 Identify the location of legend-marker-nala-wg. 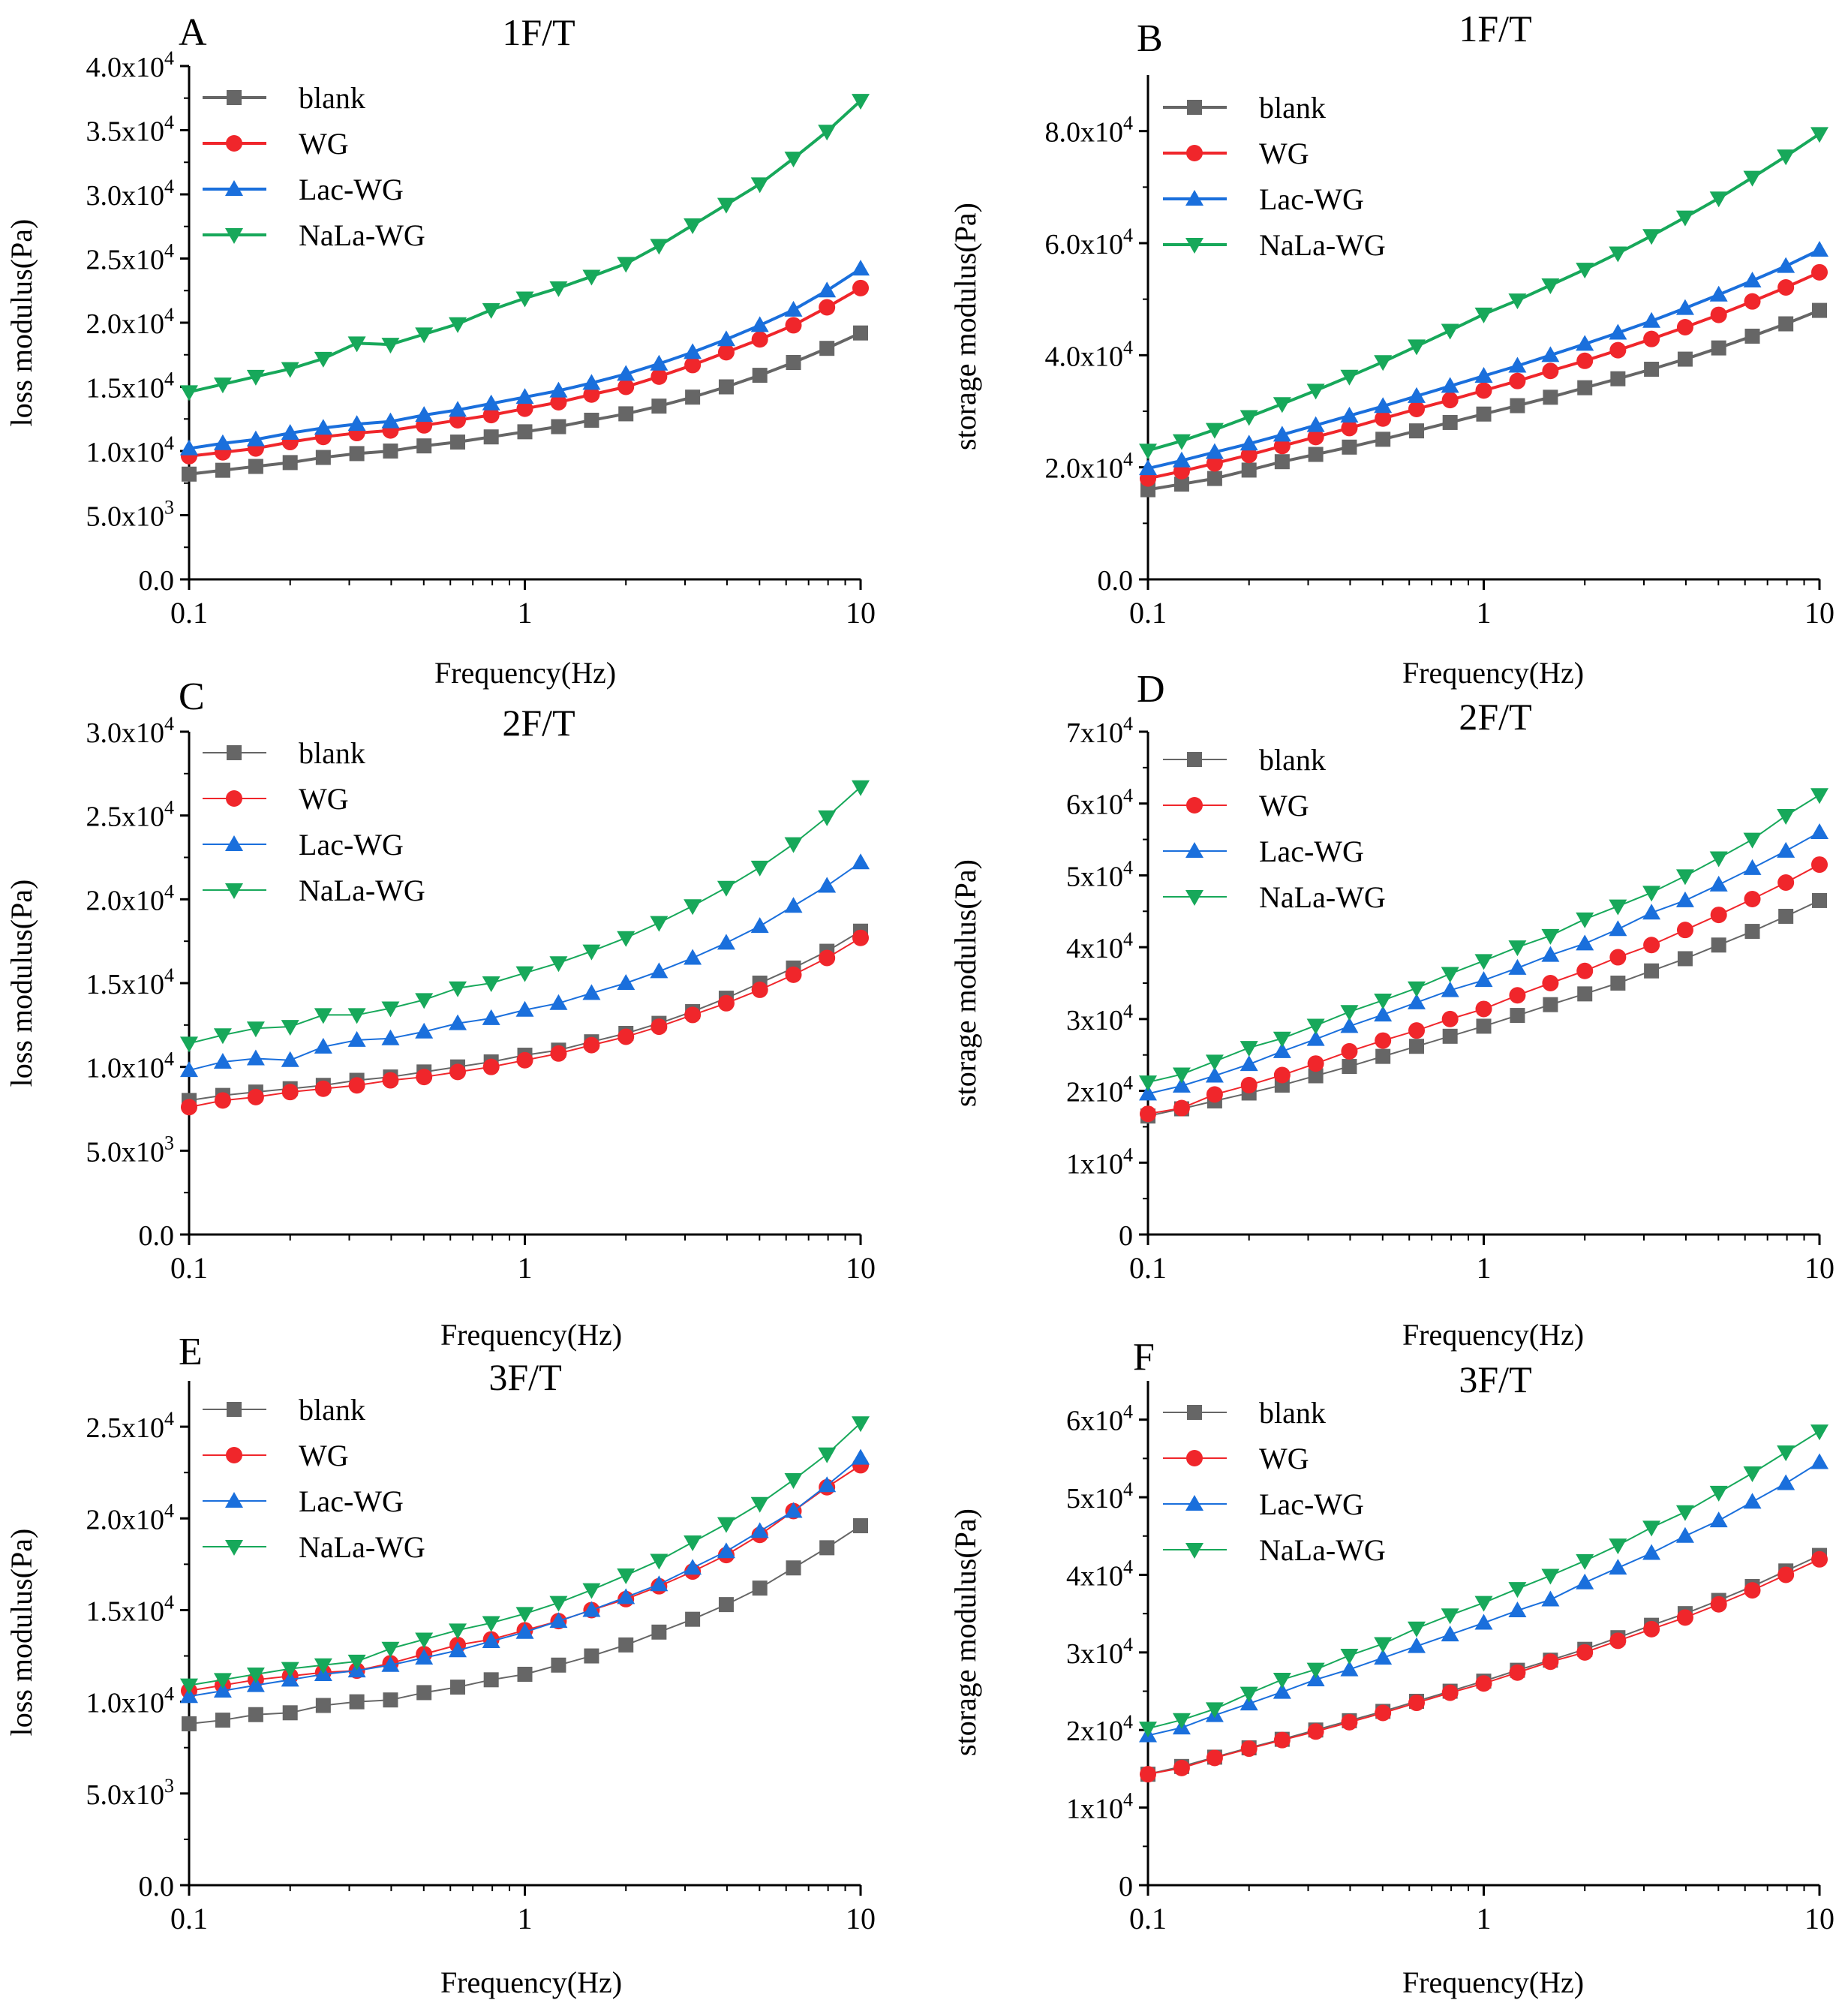
(1194, 246).